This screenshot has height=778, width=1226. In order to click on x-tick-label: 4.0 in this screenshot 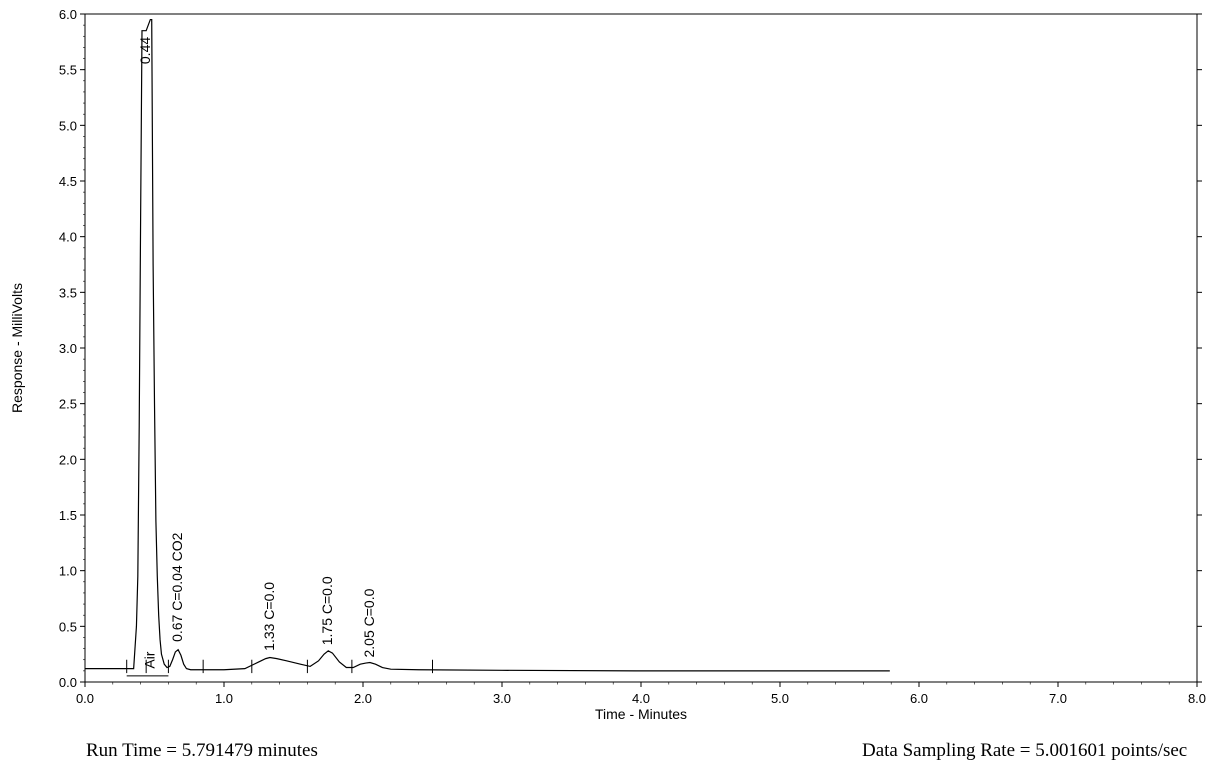, I will do `click(641, 698)`.